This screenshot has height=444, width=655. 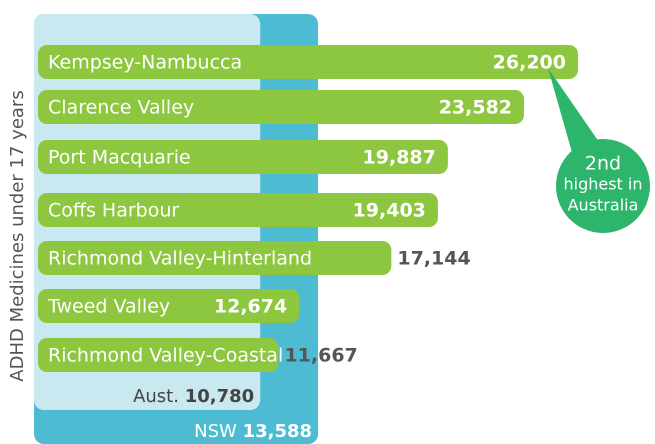 What do you see at coordinates (17, 235) in the screenshot?
I see `axis-label: ADHD Medicines under 17 years` at bounding box center [17, 235].